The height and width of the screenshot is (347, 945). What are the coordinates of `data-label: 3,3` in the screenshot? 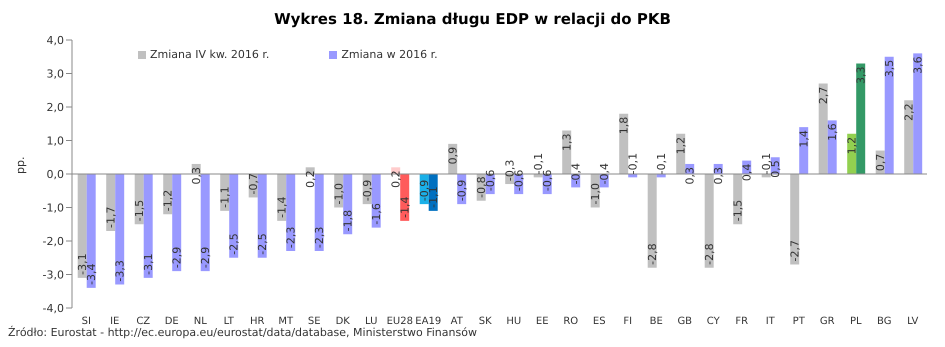 It's located at (861, 75).